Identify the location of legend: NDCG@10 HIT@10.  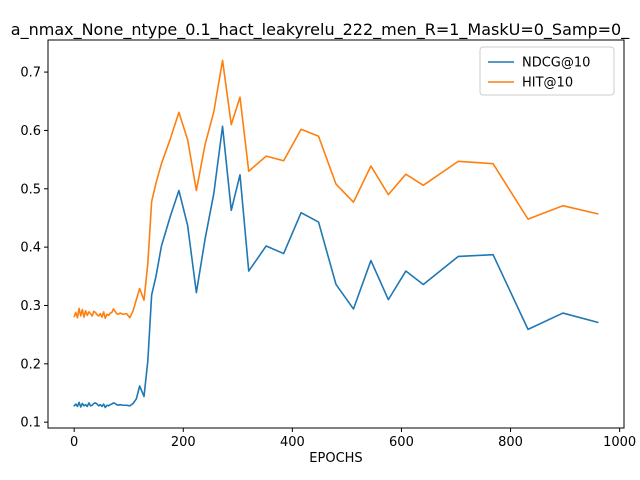
(547, 71).